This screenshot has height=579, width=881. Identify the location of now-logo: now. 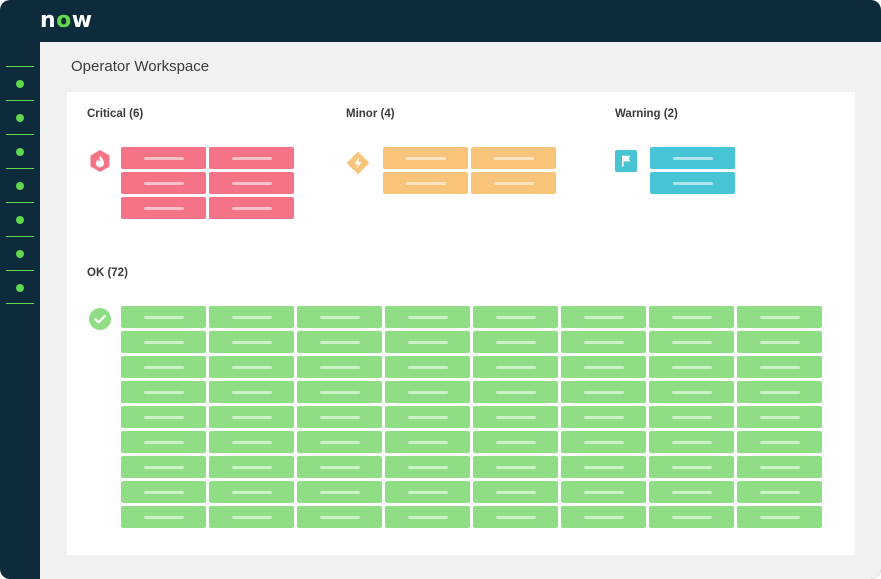
(66, 20).